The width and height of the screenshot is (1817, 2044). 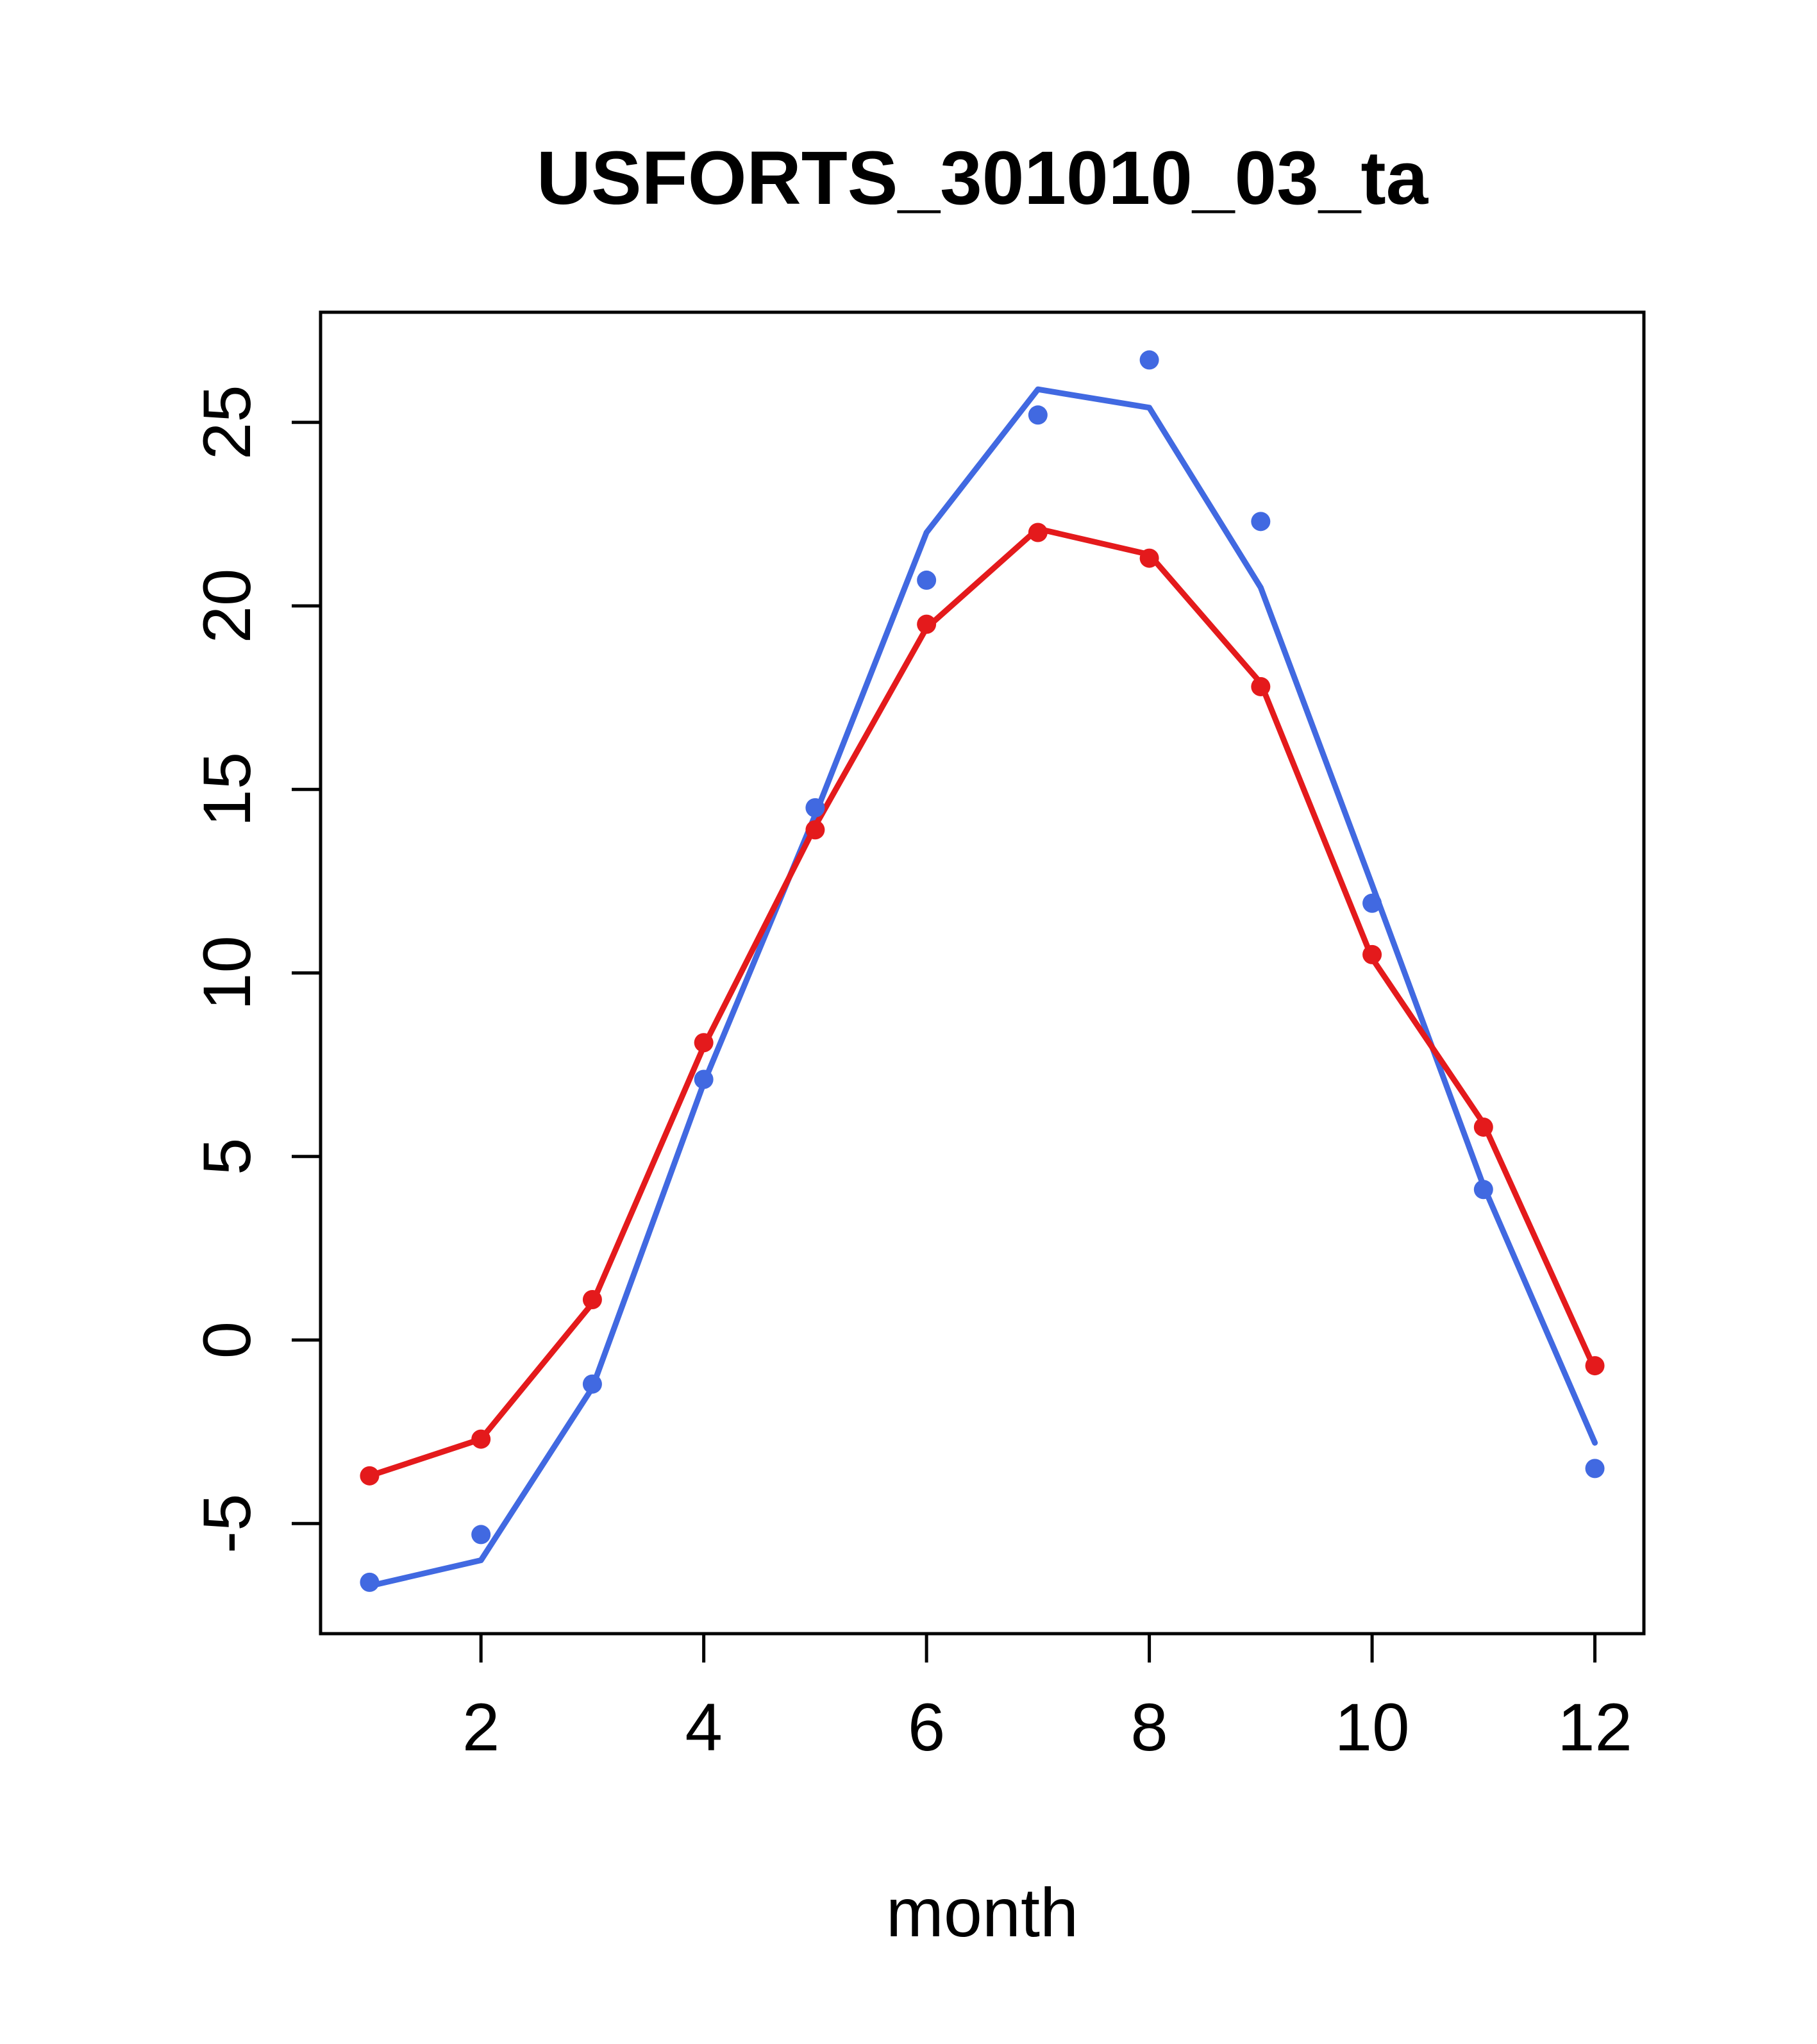 I want to click on y-tick-label: -5, so click(x=227, y=1524).